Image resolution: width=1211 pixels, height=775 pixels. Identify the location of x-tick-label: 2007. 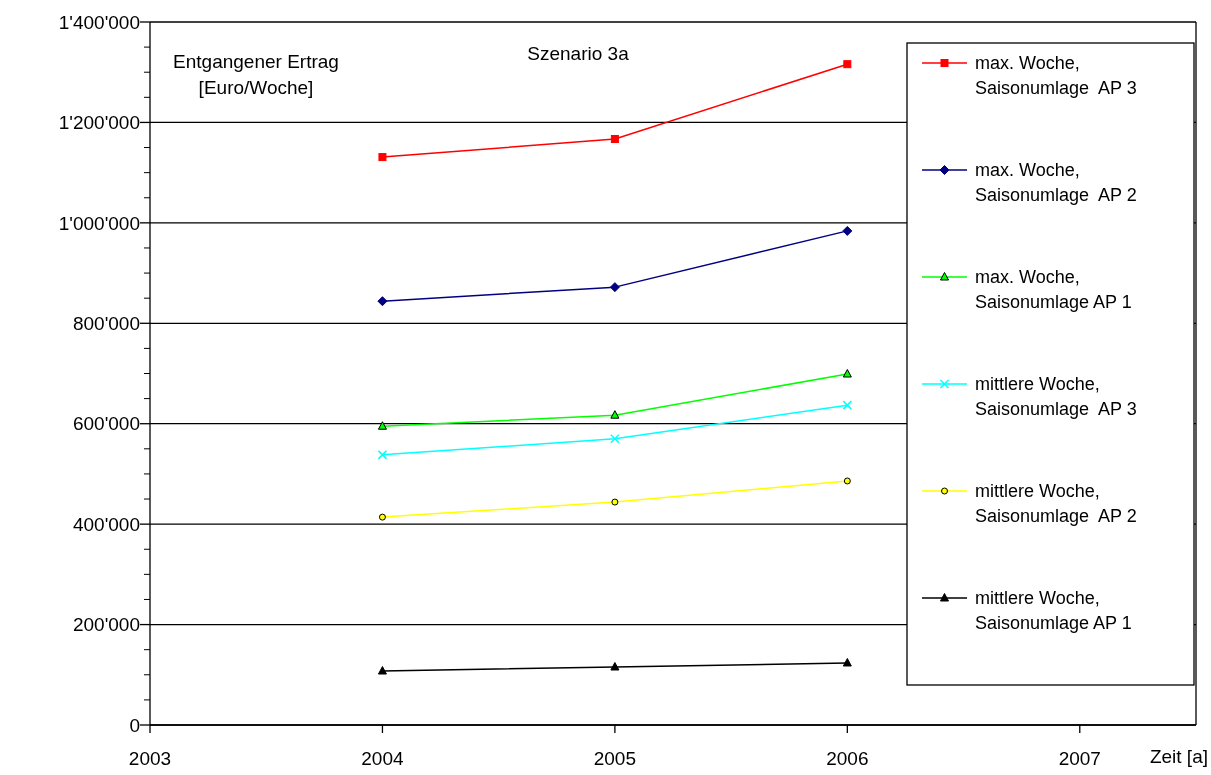
(1079, 758).